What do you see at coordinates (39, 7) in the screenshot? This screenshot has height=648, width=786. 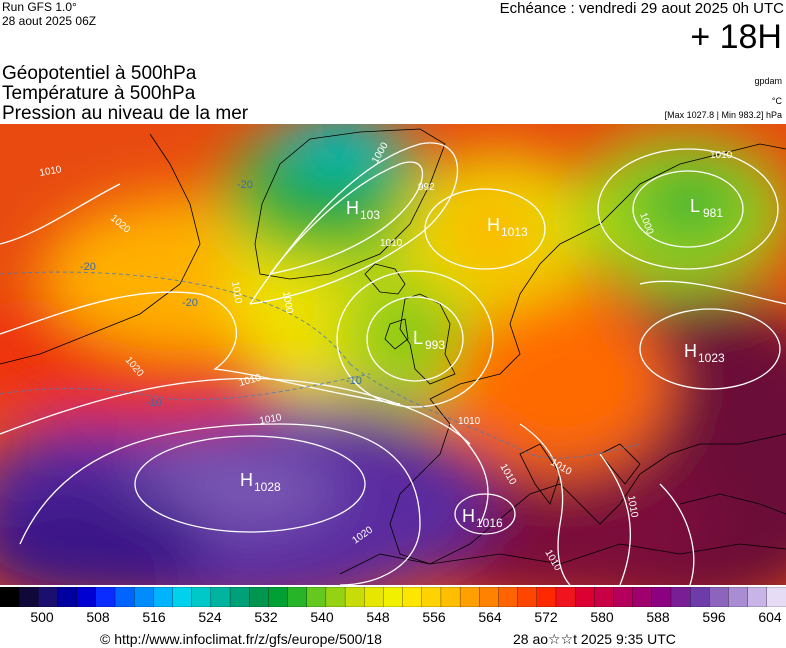 I see `run-label: Run GFS 1.0°` at bounding box center [39, 7].